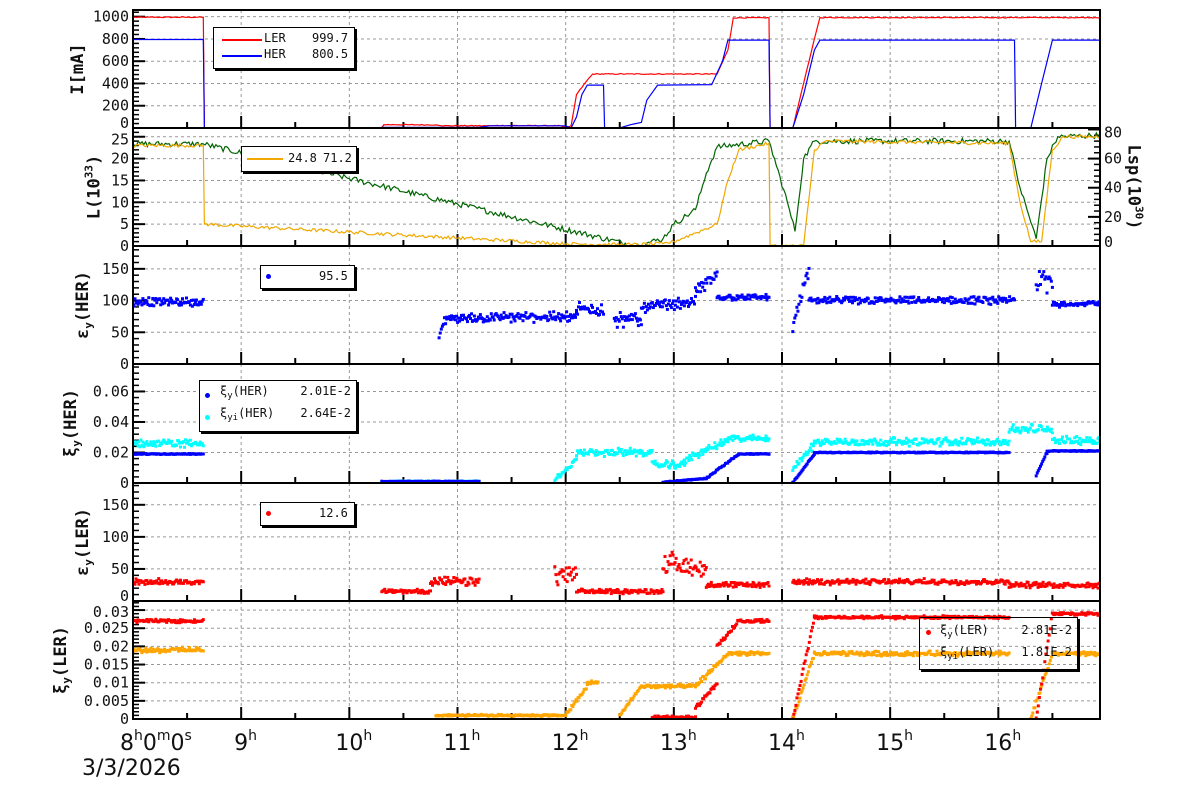 The width and height of the screenshot is (1200, 798). What do you see at coordinates (106, 665) in the screenshot?
I see `y-tick-label: 0.015` at bounding box center [106, 665].